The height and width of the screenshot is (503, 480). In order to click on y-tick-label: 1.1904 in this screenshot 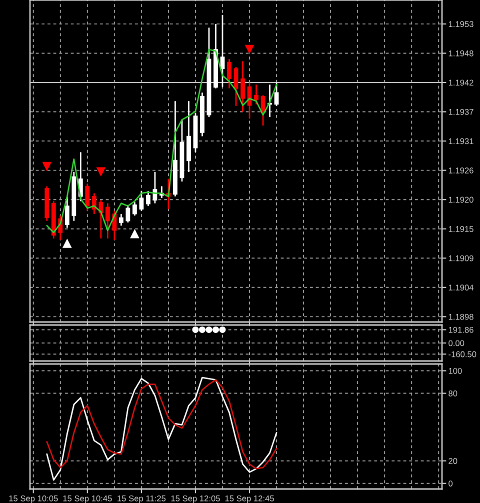, I will do `click(461, 287)`.